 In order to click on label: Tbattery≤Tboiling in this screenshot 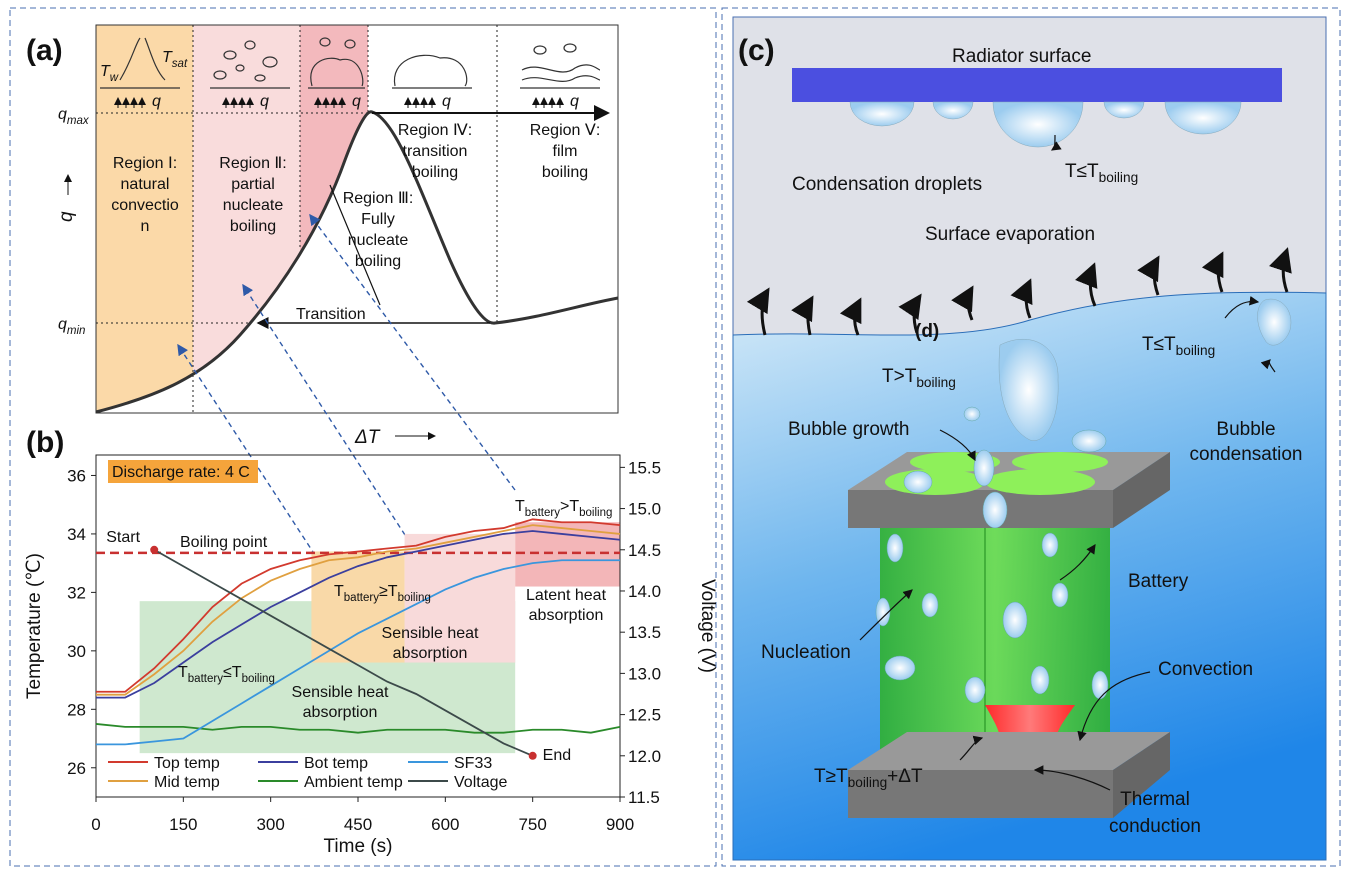, I will do `click(226, 674)`.